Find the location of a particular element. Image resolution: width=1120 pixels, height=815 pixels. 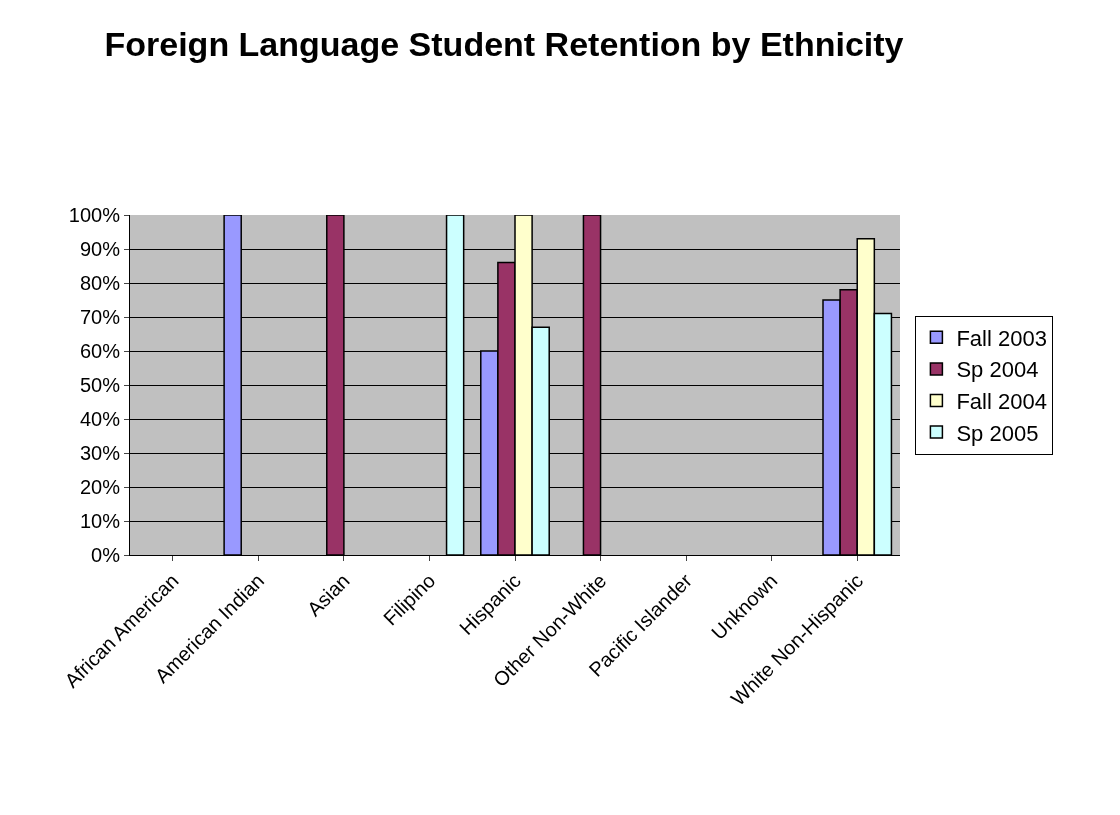

y-tick-label: 100% is located at coordinates (94, 215).